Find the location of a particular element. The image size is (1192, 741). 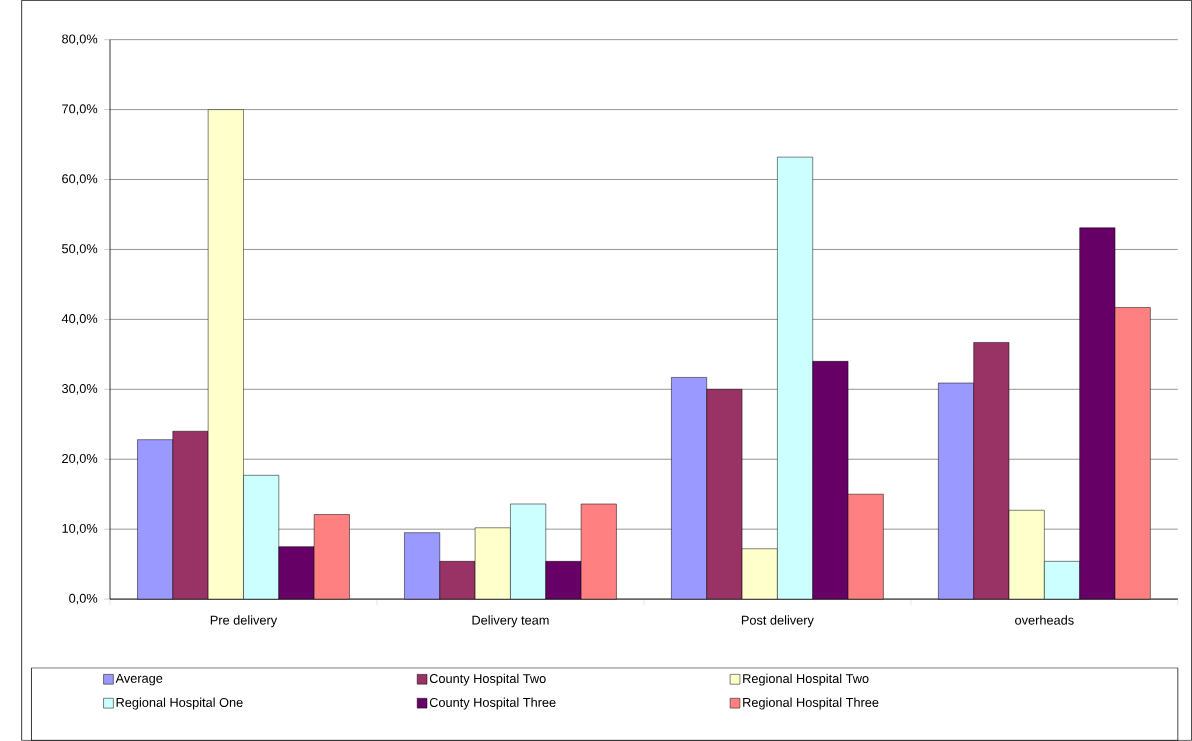

y-tick-label: 50,0% is located at coordinates (80, 249).